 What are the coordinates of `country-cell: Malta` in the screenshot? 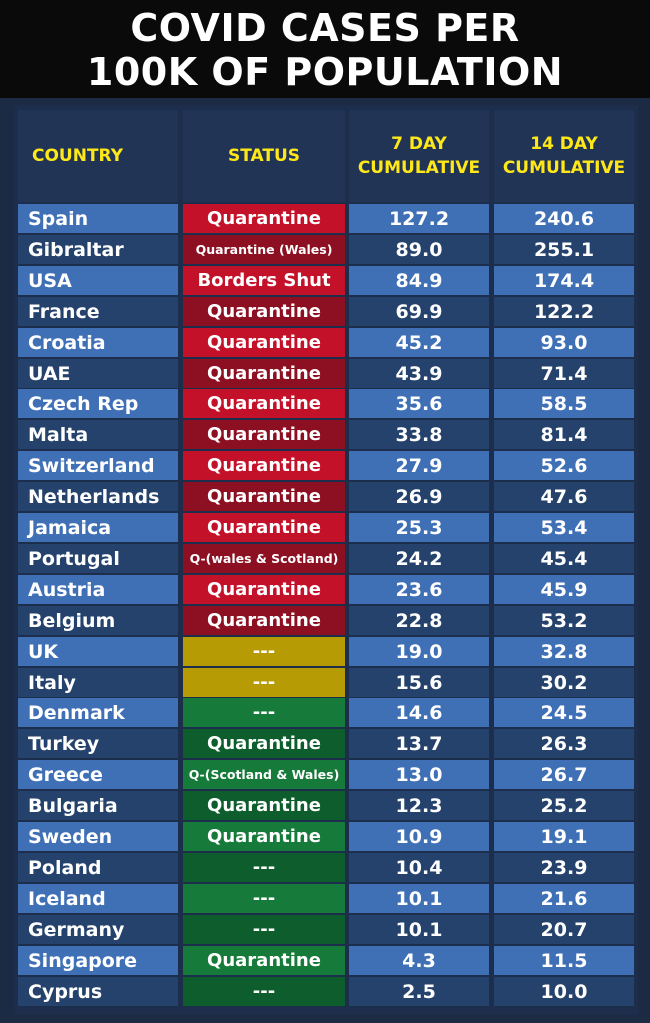 It's located at (98, 434).